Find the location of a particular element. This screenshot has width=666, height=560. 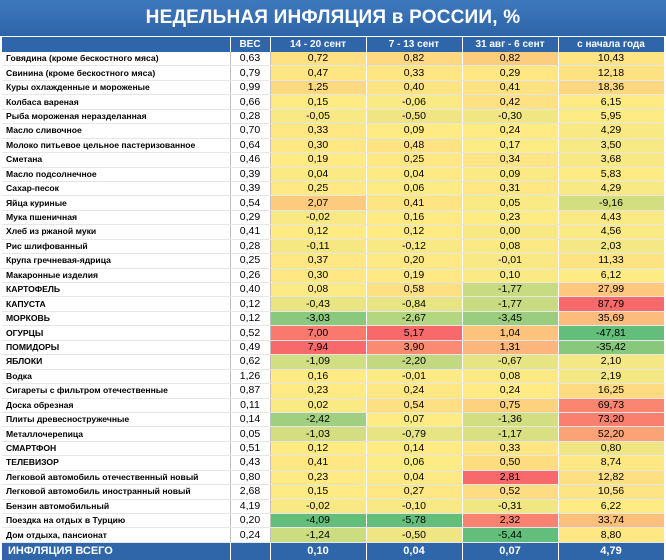

table-row: Сахар-песок 0,39 0,25 0,06 0,31 4,29 is located at coordinates (333, 189).